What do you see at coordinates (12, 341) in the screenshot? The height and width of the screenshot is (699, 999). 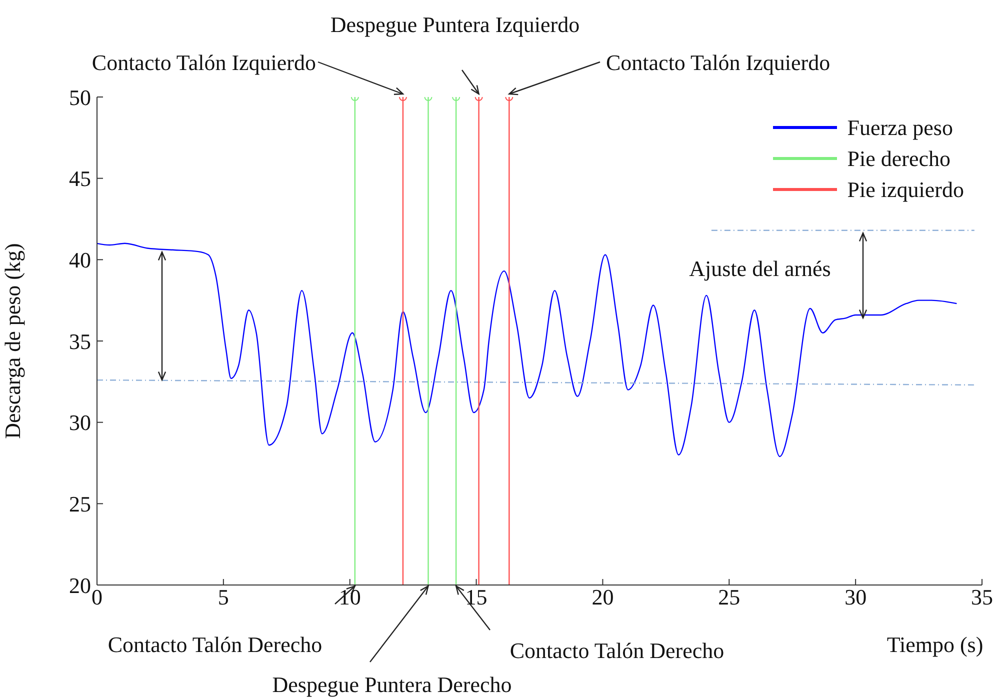 I see `y-axis-title: Descarga de peso (kg)` at bounding box center [12, 341].